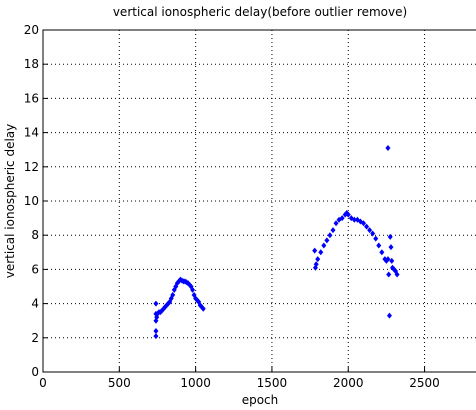 This screenshot has width=476, height=410. What do you see at coordinates (119, 383) in the screenshot?
I see `x-tick-label: 500` at bounding box center [119, 383].